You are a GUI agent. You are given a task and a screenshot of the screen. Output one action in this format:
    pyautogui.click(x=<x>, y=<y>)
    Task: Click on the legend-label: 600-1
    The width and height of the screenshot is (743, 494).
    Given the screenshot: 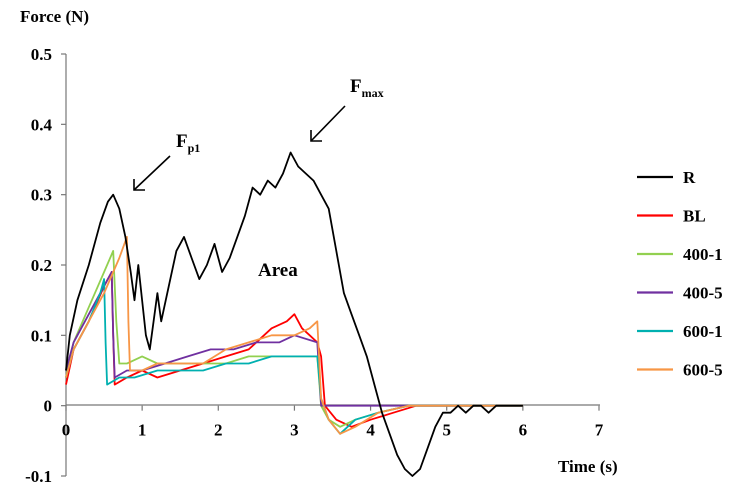 What is the action you would take?
    pyautogui.click(x=703, y=331)
    